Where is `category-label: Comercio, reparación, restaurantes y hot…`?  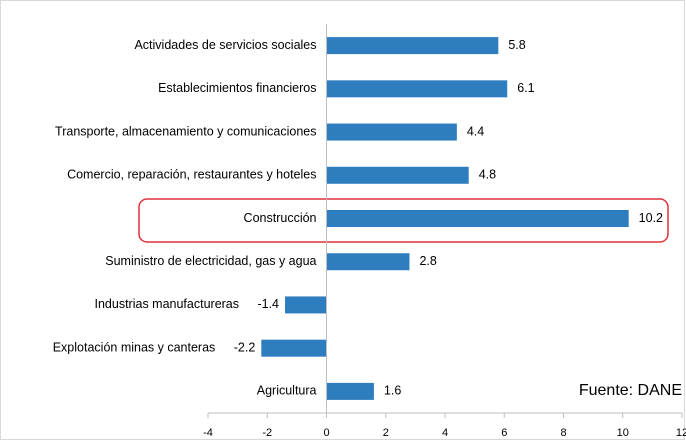
category-label: Comercio, reparación, restaurantes y hot… is located at coordinates (191, 175).